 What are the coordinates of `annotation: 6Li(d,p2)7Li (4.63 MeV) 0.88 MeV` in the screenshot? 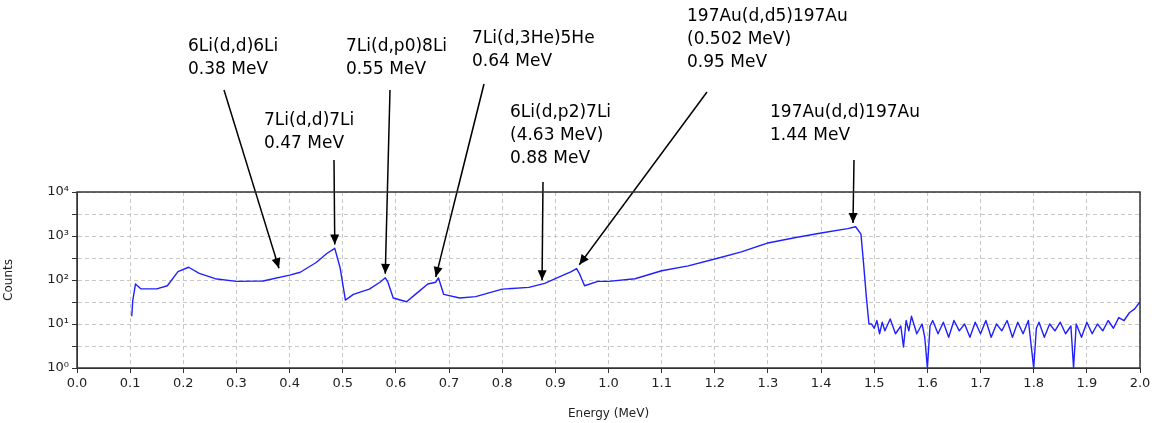 It's located at (561, 133).